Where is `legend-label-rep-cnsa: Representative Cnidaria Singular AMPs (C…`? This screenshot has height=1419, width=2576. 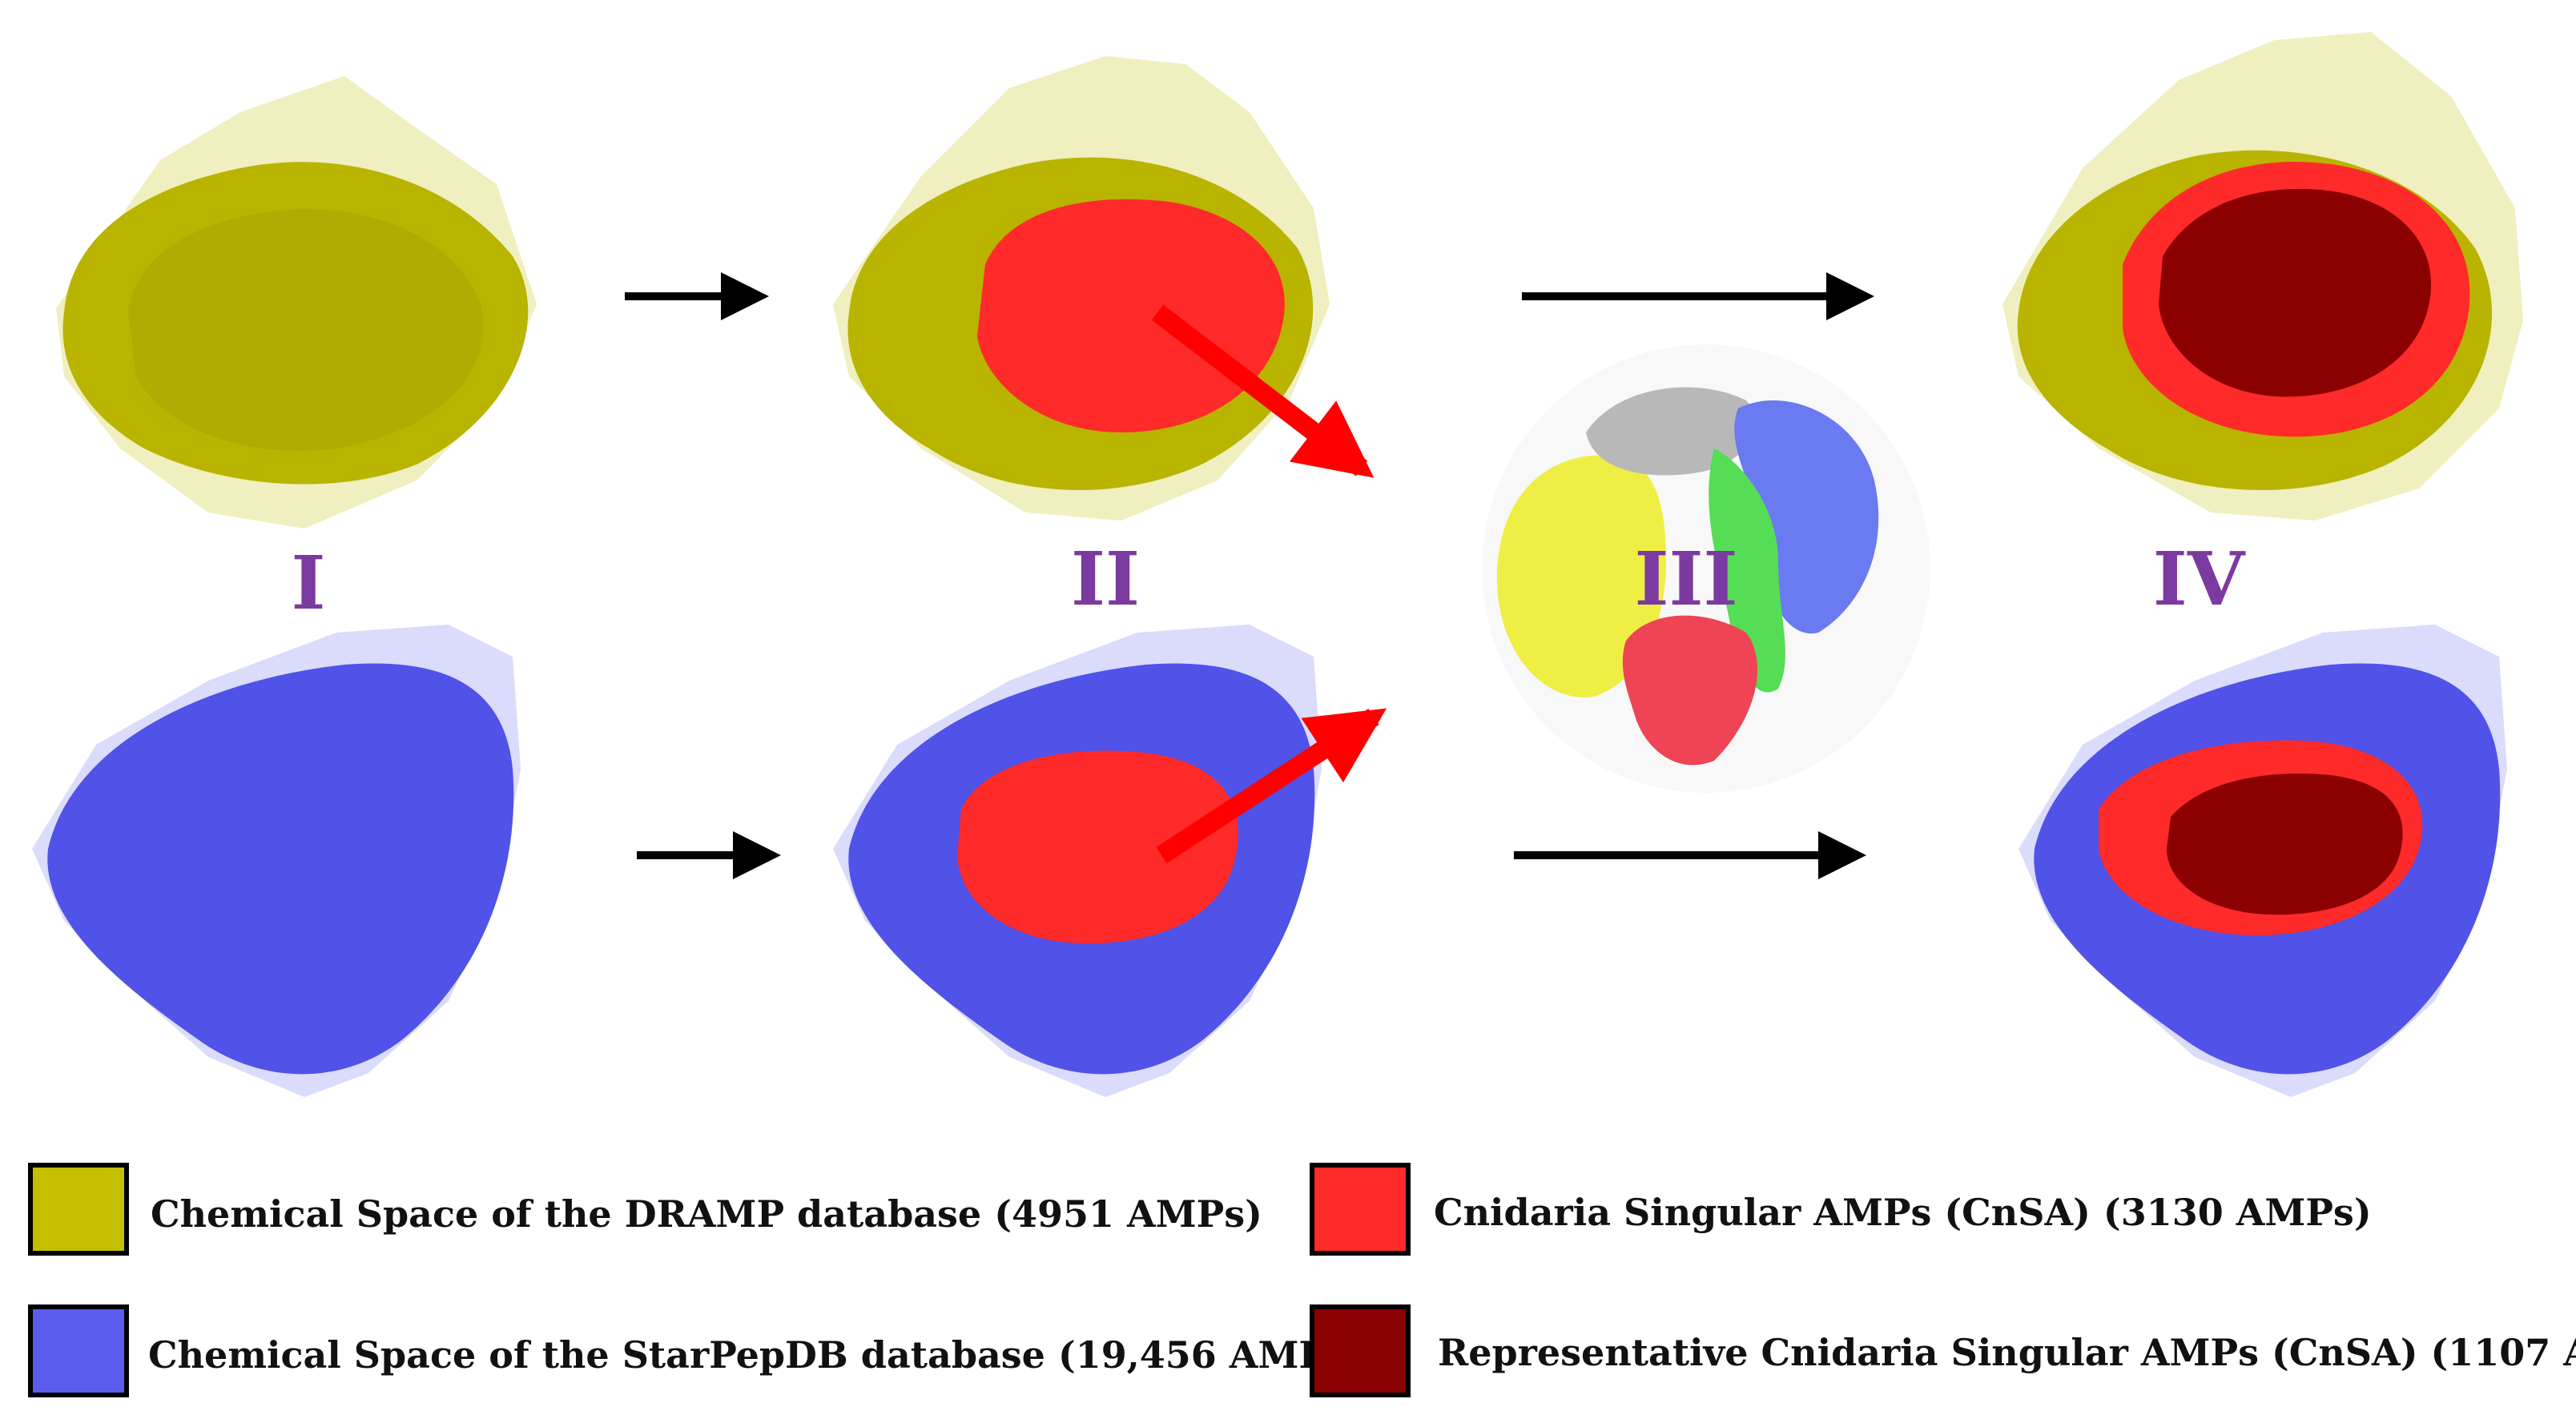
legend-label-rep-cnsa: Representative Cnidaria Singular AMPs (C… is located at coordinates (2007, 1353).